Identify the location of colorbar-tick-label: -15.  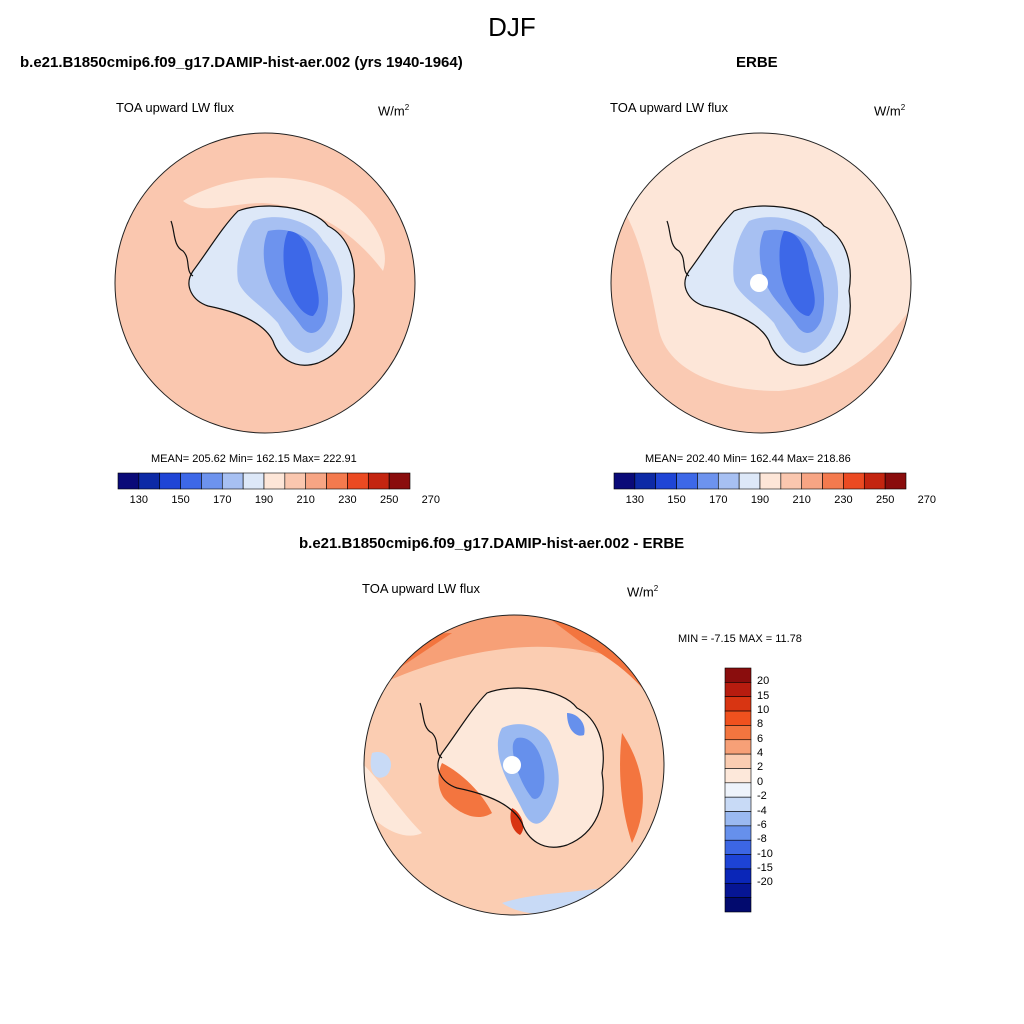
(765, 867).